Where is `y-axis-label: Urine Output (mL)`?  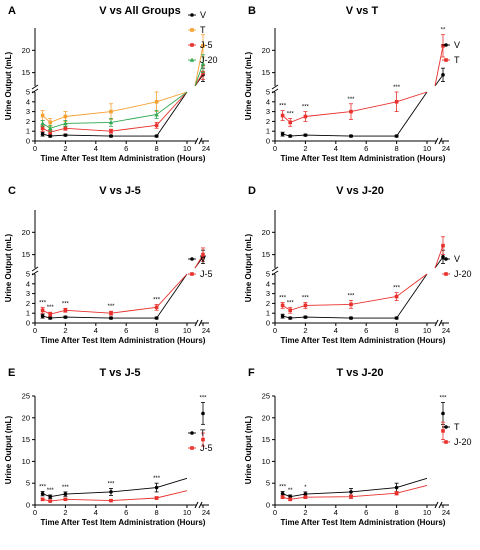
y-axis-label: Urine Output (mL) is located at coordinates (8, 267).